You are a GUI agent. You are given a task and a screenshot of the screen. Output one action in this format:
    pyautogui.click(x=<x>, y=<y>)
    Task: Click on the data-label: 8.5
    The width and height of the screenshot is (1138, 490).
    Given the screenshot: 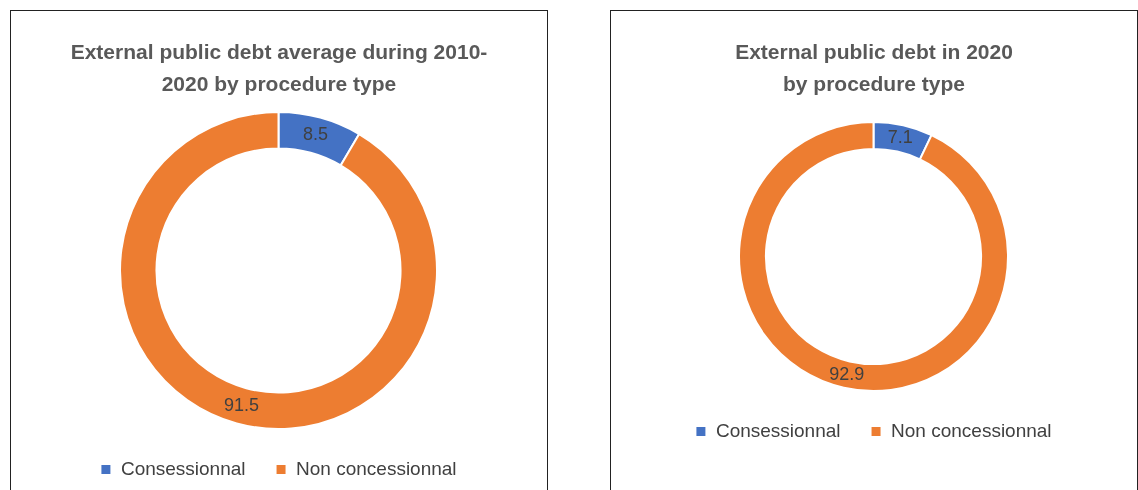 What is the action you would take?
    pyautogui.click(x=316, y=134)
    